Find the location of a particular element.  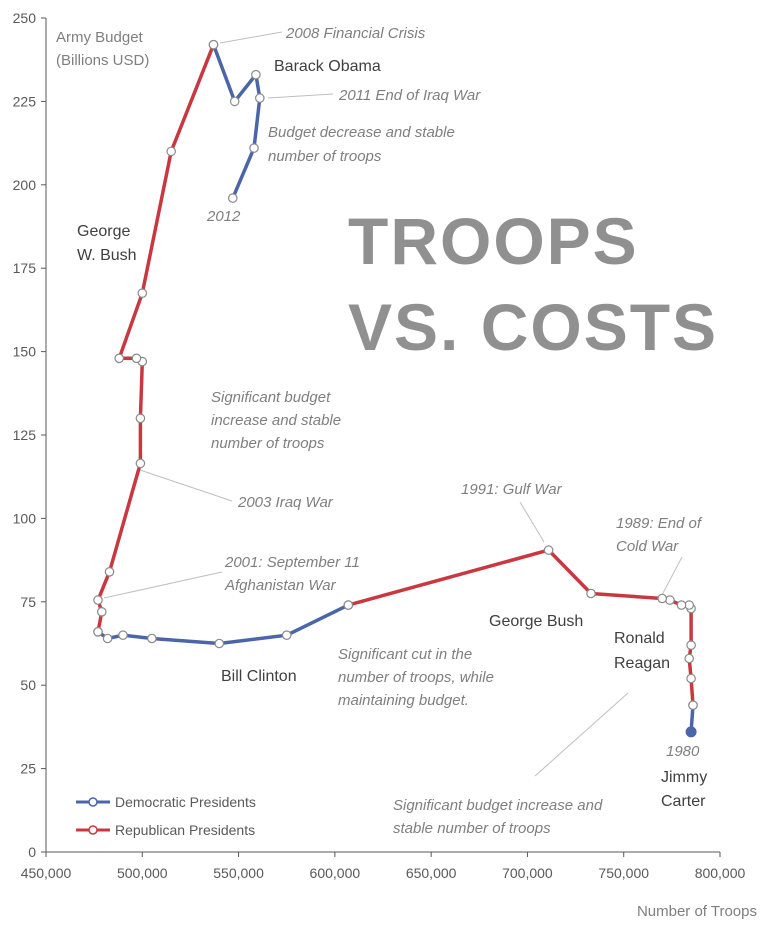

label-ronald-reagan-line-2: Reagan is located at coordinates (642, 663).